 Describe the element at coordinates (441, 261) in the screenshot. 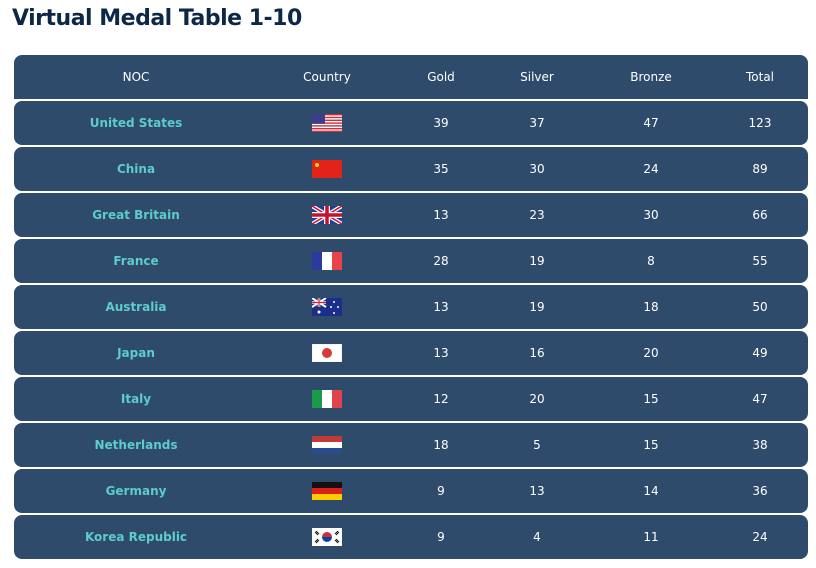

I see `medal-count: 28` at that location.